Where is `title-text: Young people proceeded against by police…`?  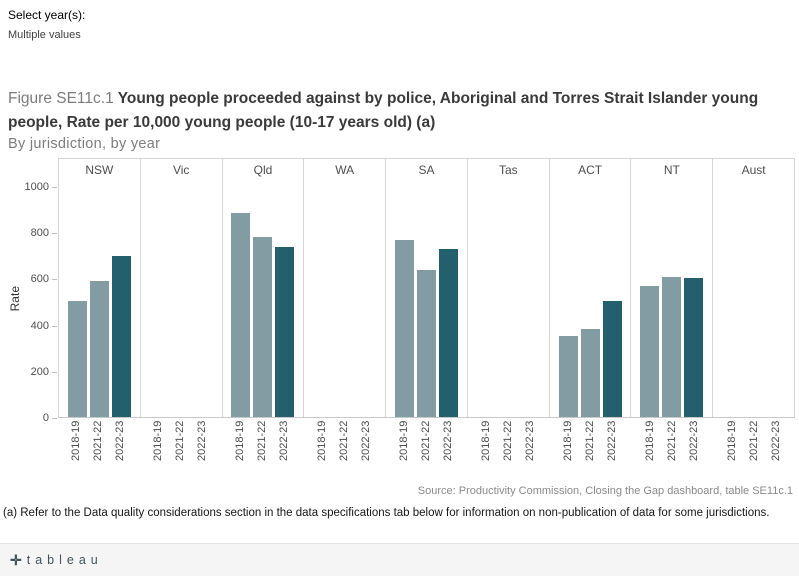
title-text: Young people proceeded against by police… is located at coordinates (383, 110).